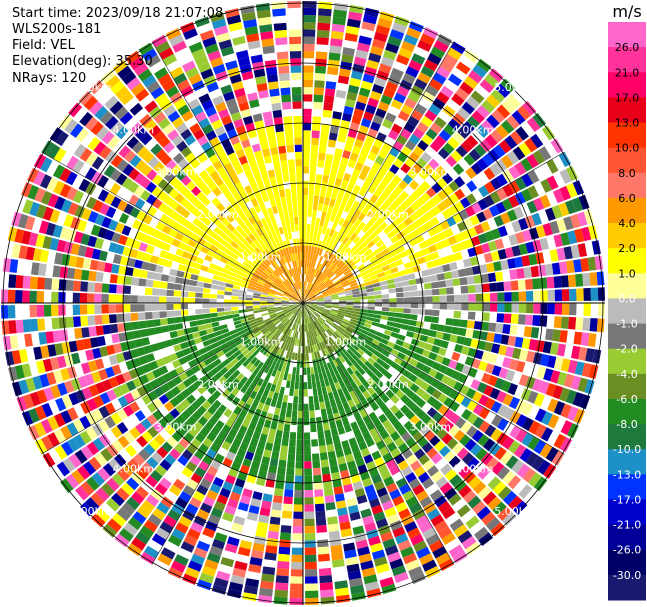 The height and width of the screenshot is (607, 647). I want to click on colorbar-tick-label: -4.0, so click(626, 374).